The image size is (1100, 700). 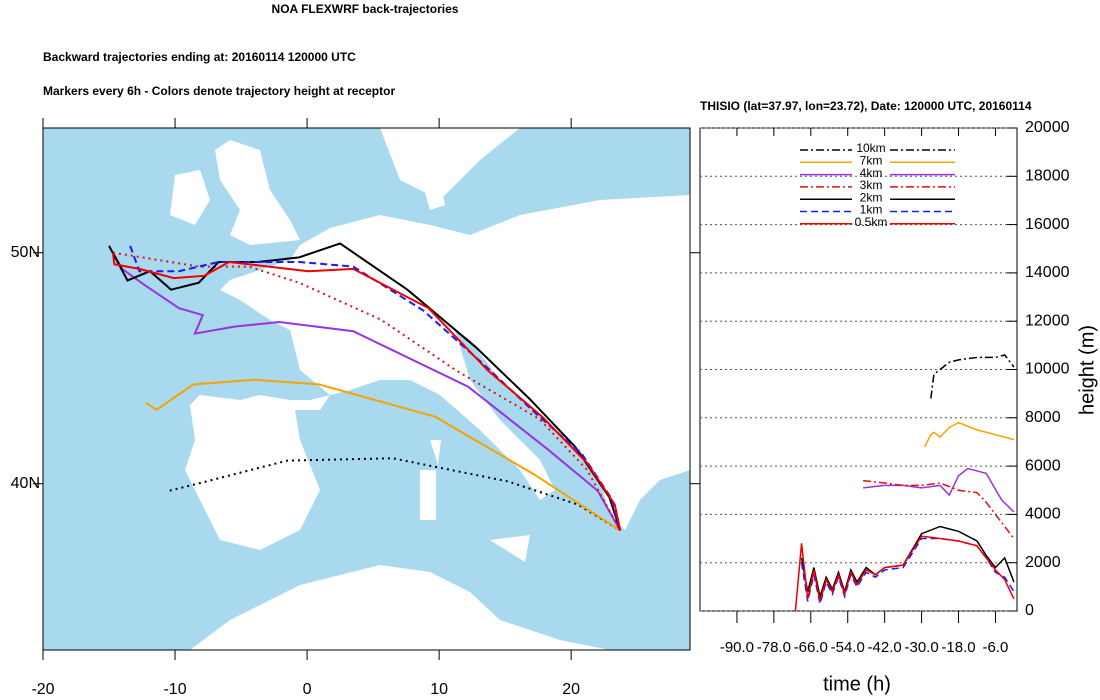 I want to click on y-tick-label: 8000, so click(x=1043, y=417).